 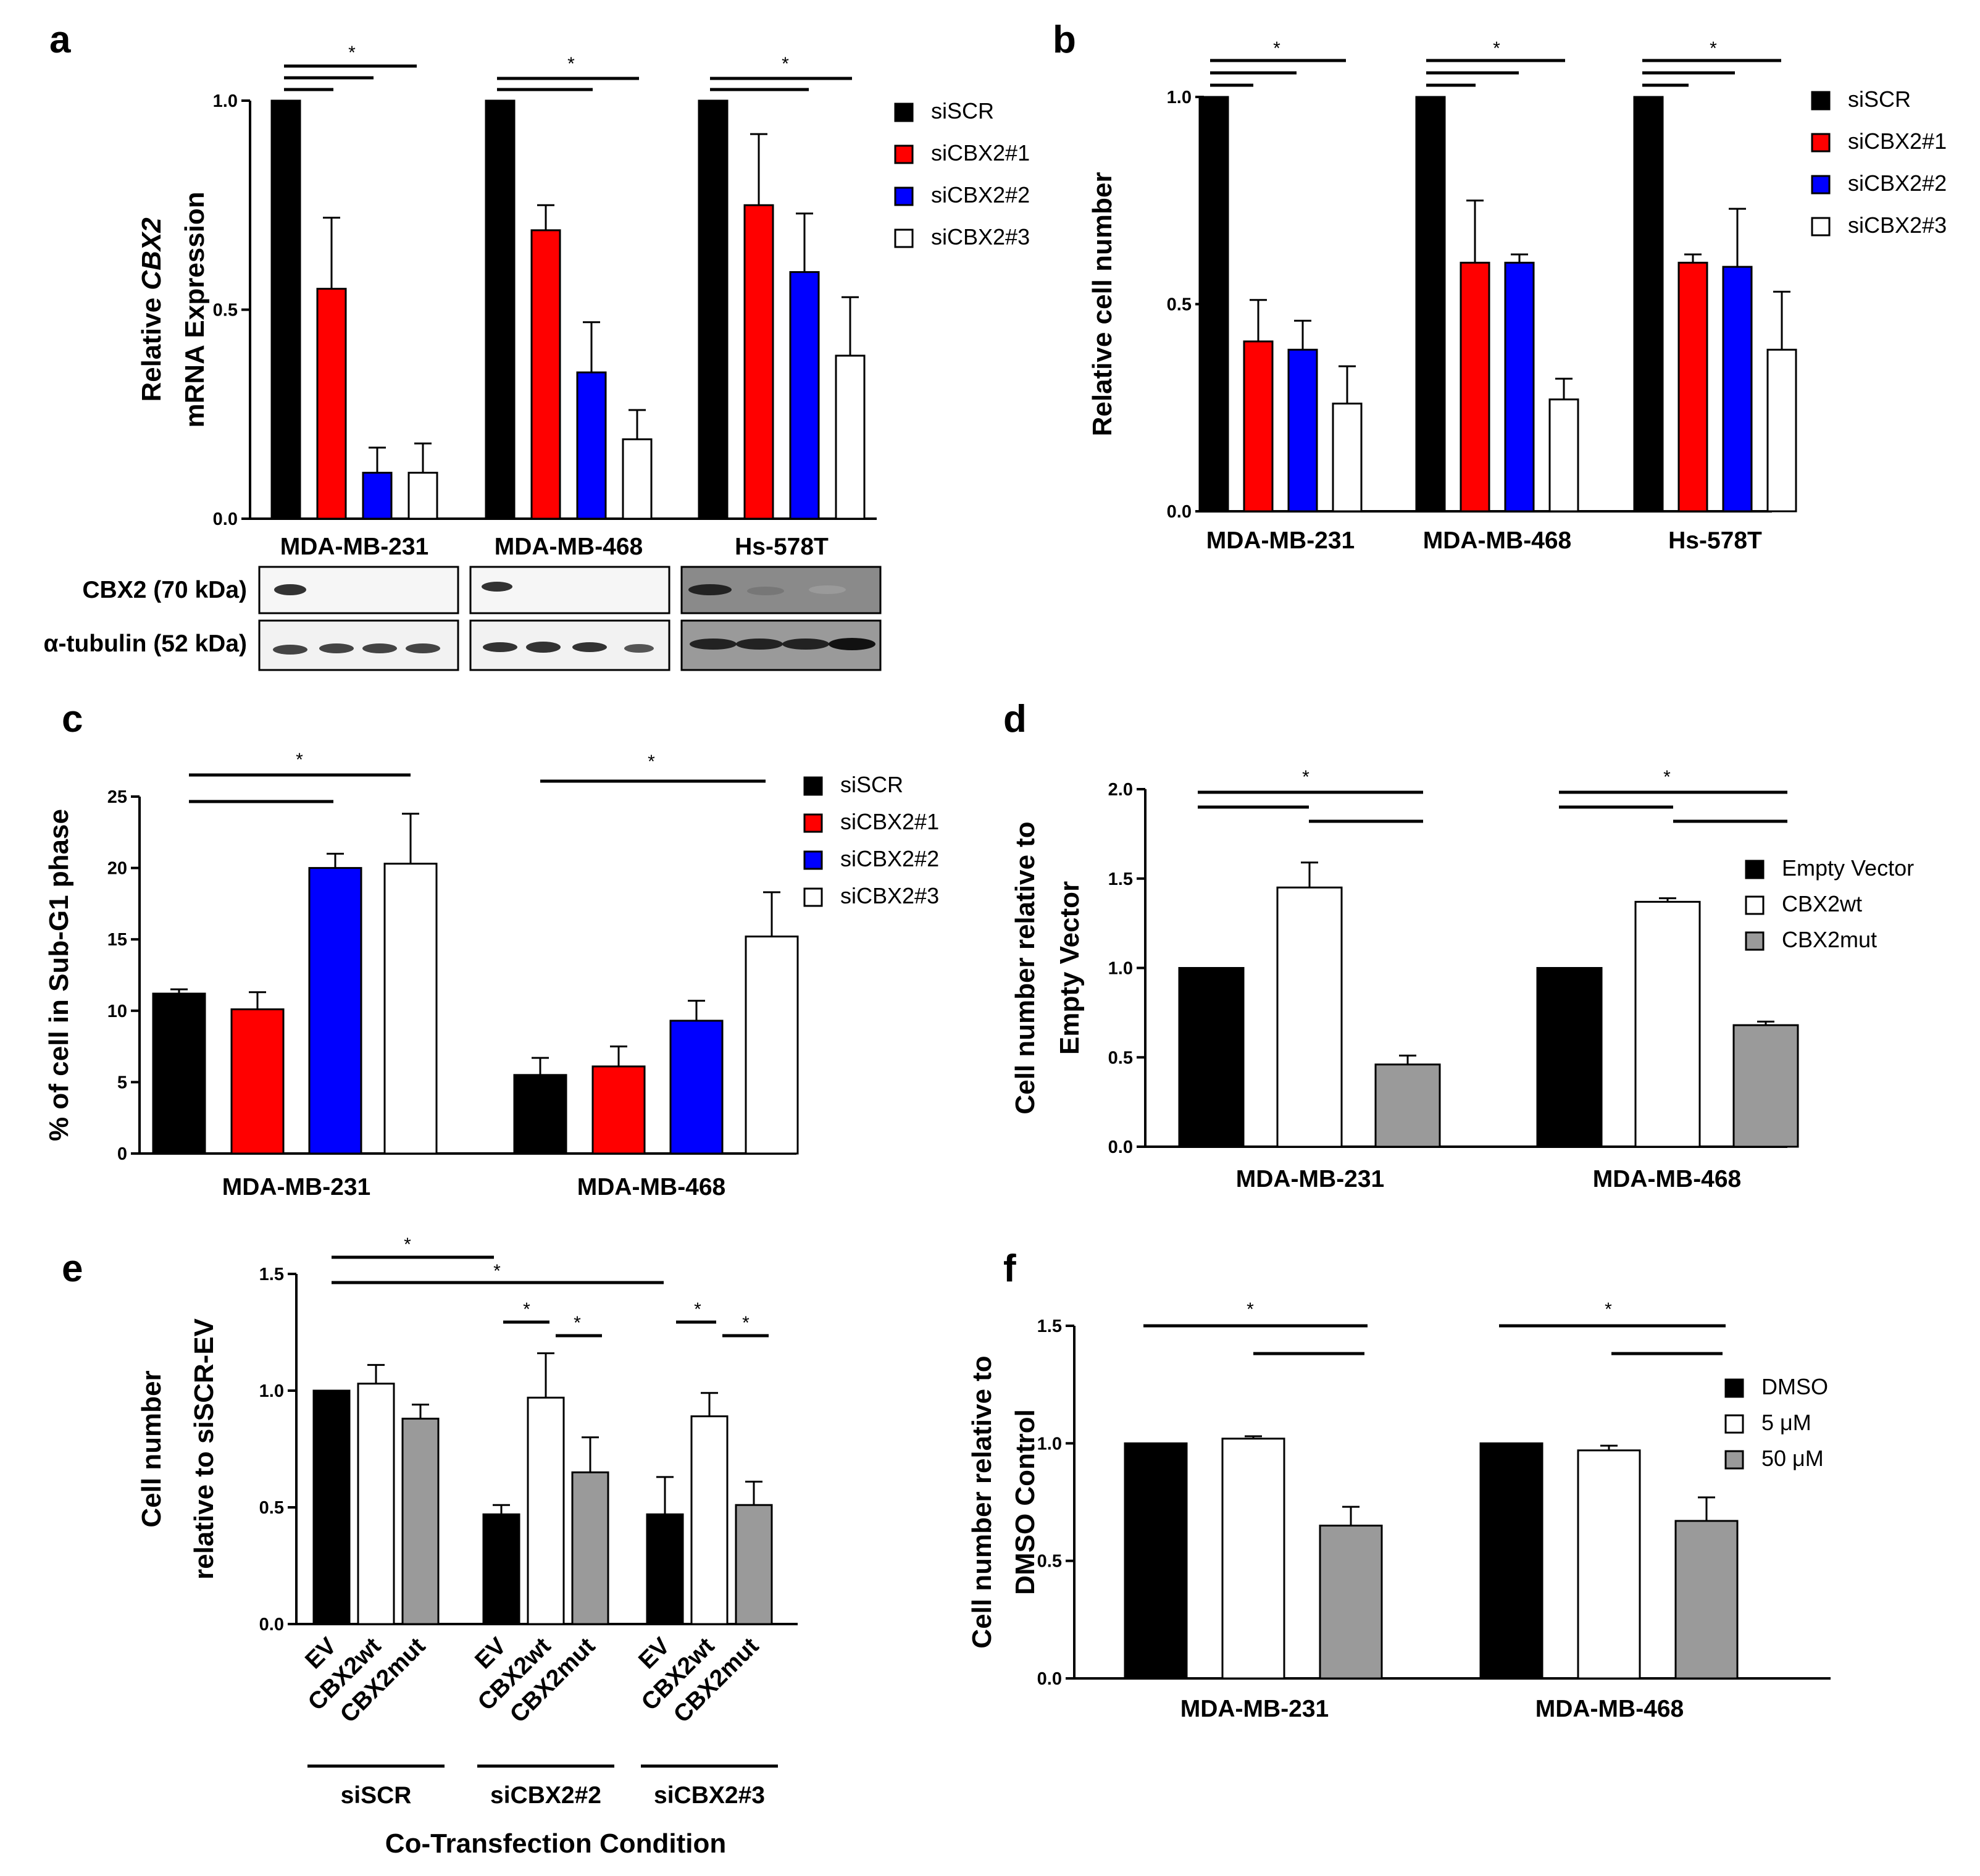 I want to click on chart-b-y-tick-label: 0.0, so click(x=1179, y=512).